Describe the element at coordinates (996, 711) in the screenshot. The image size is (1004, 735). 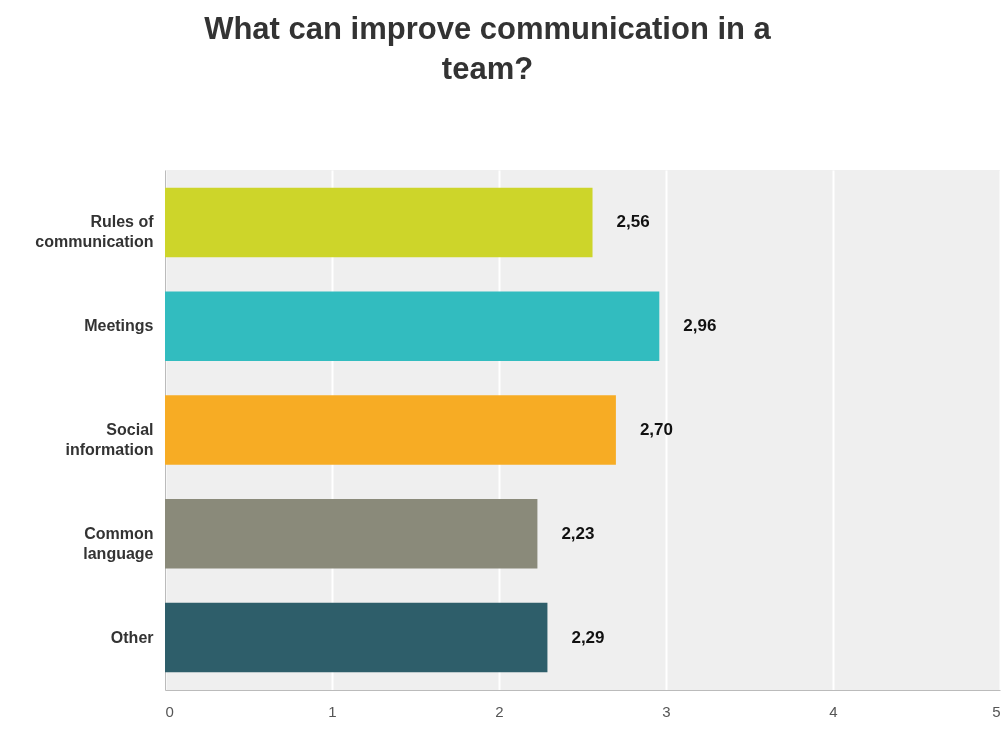
I see `x-tick-label: 5` at that location.